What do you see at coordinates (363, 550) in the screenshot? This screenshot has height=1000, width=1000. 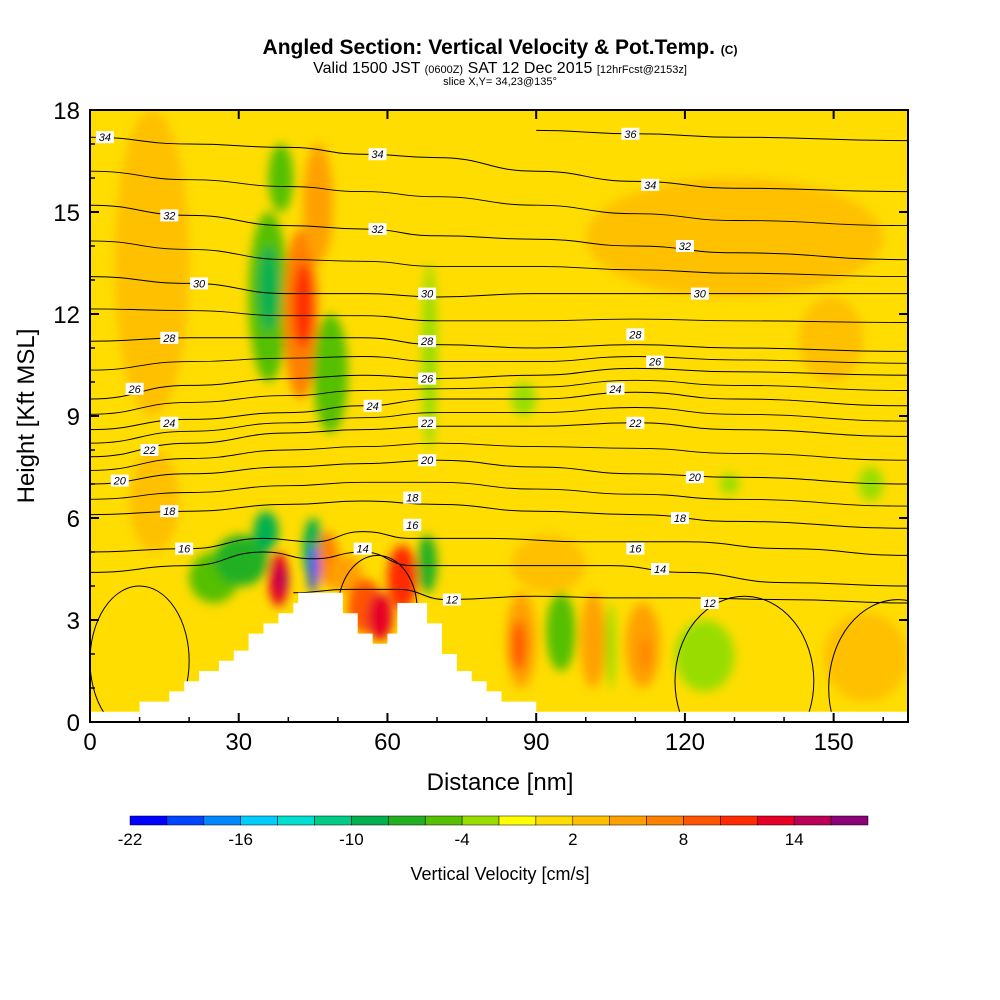 I see `contour-label-text: 14` at bounding box center [363, 550].